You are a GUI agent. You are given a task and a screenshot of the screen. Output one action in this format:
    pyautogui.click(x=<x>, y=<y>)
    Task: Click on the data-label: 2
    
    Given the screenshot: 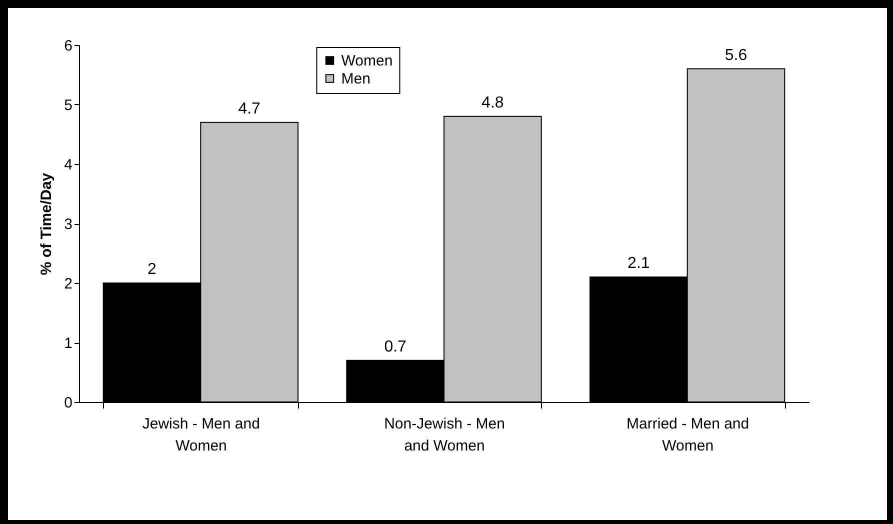 What is the action you would take?
    pyautogui.click(x=152, y=269)
    